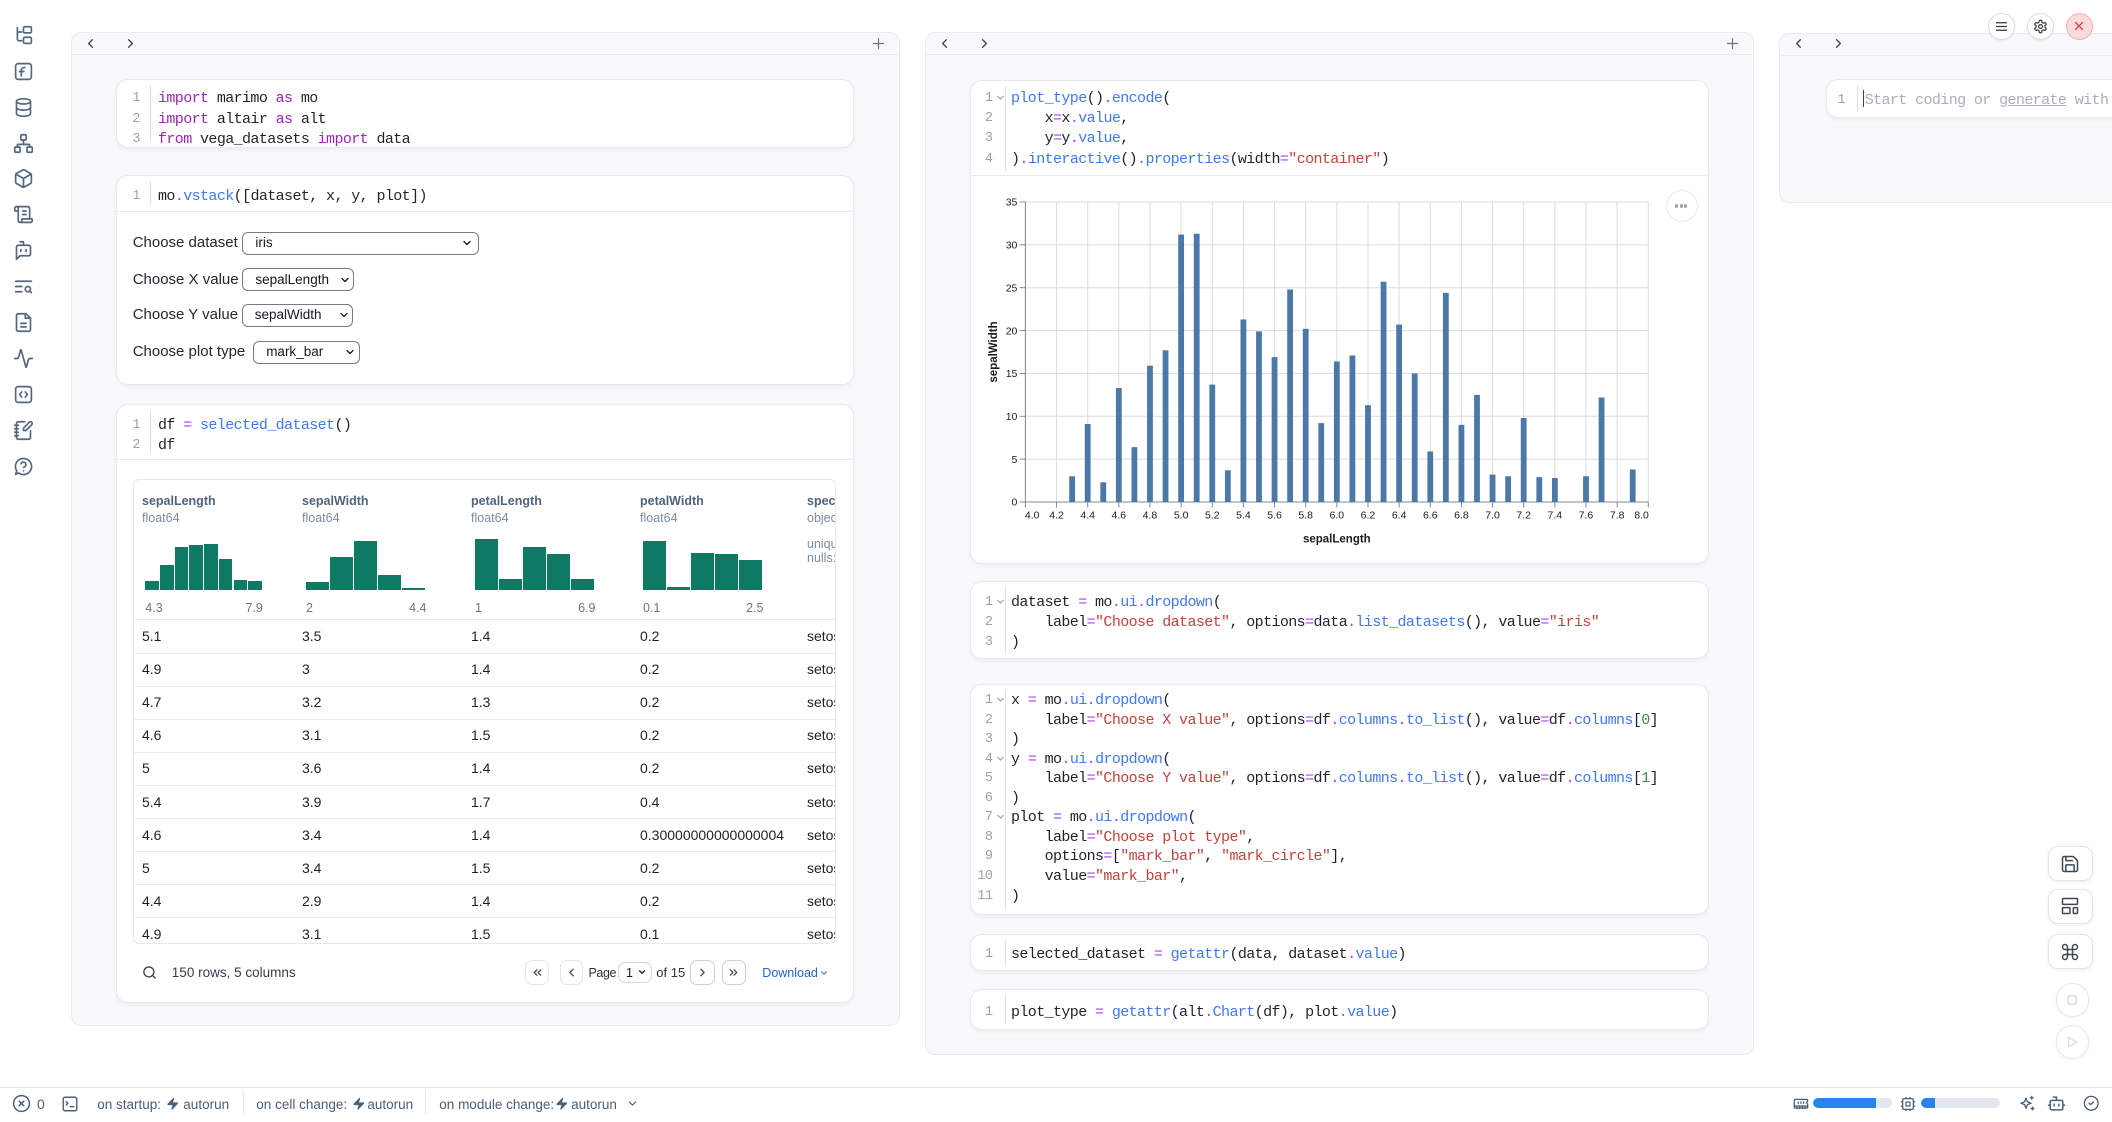 The image size is (2112, 1122). Describe the element at coordinates (1641, 516) in the screenshot. I see `svg-text: 8.0` at that location.